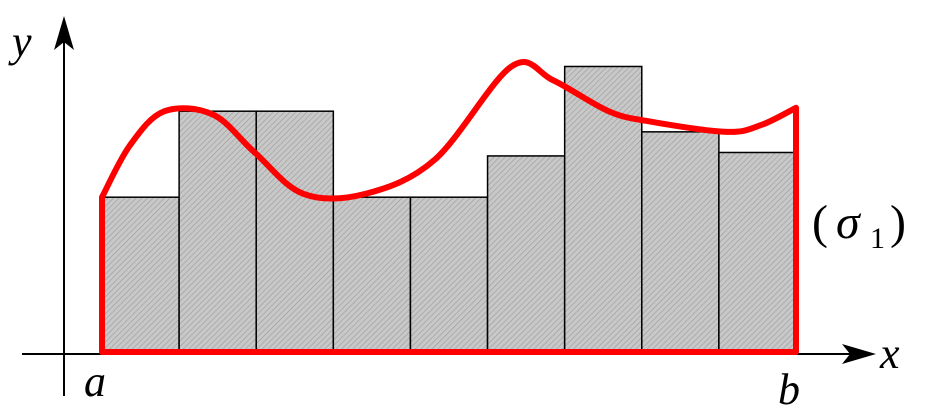 This screenshot has height=414, width=928. I want to click on upper-limit-label: b, so click(789, 389).